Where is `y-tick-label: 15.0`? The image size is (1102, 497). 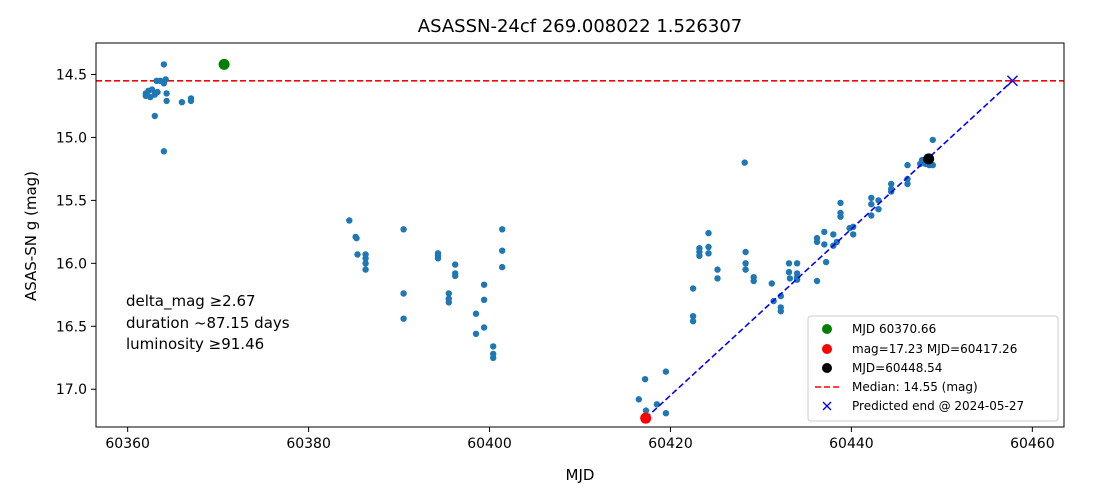 y-tick-label: 15.0 is located at coordinates (71, 138).